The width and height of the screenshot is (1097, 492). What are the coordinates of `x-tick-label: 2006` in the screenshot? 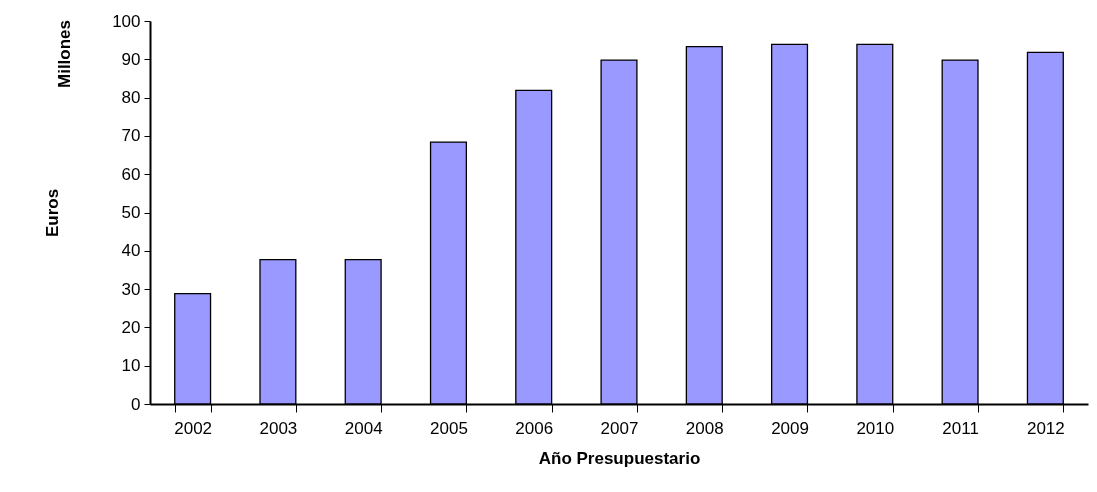 It's located at (534, 428).